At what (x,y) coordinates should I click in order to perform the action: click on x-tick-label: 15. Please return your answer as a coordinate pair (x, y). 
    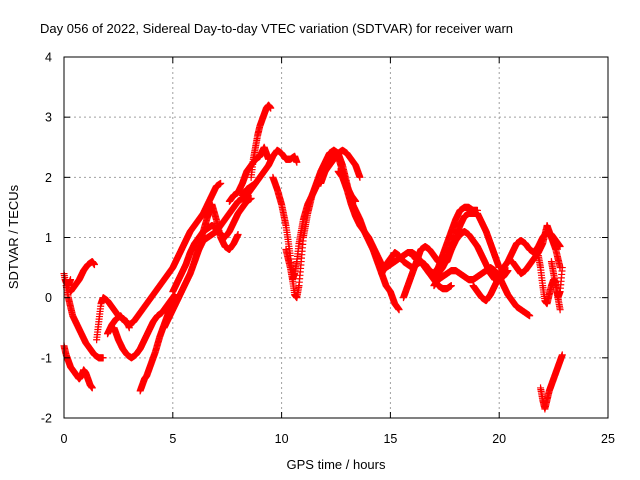
    Looking at the image, I should click on (390, 439).